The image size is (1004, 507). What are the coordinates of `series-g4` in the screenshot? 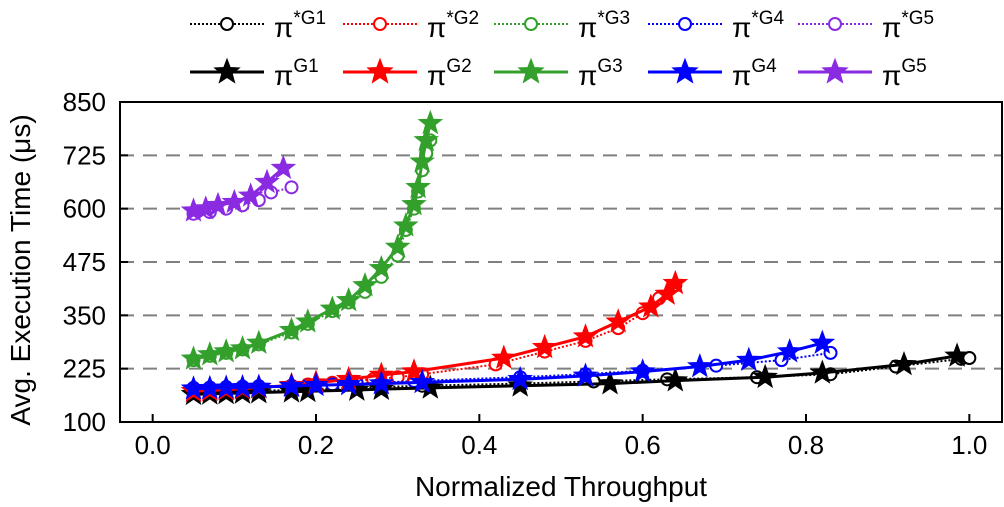 It's located at (508, 364).